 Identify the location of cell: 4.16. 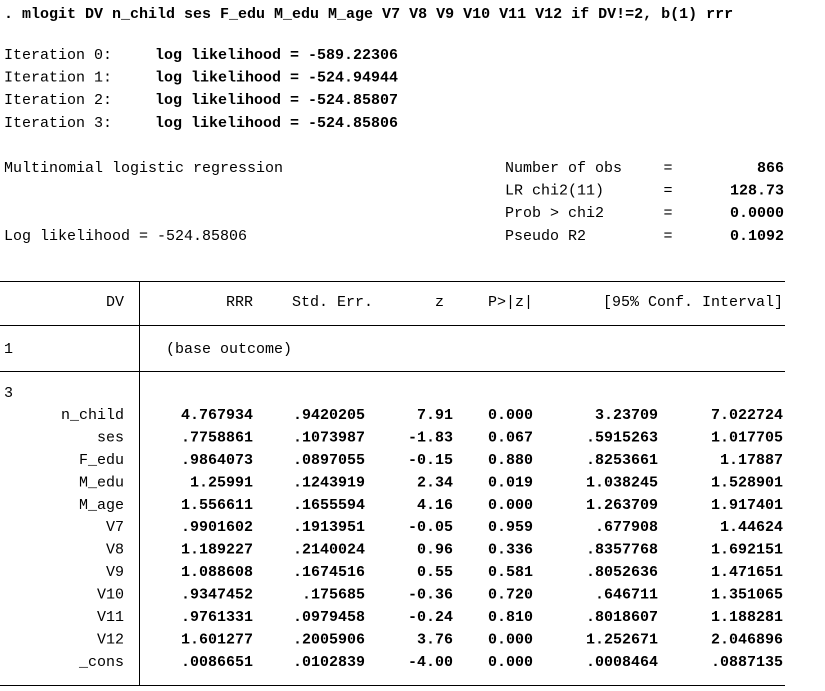
(435, 505).